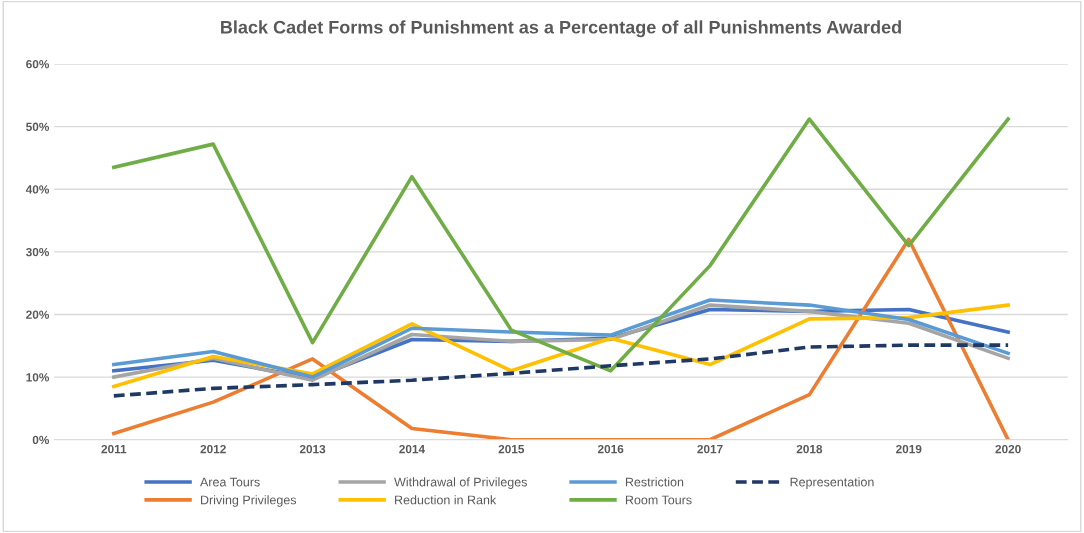  I want to click on legend-label: Area Tours, so click(230, 482).